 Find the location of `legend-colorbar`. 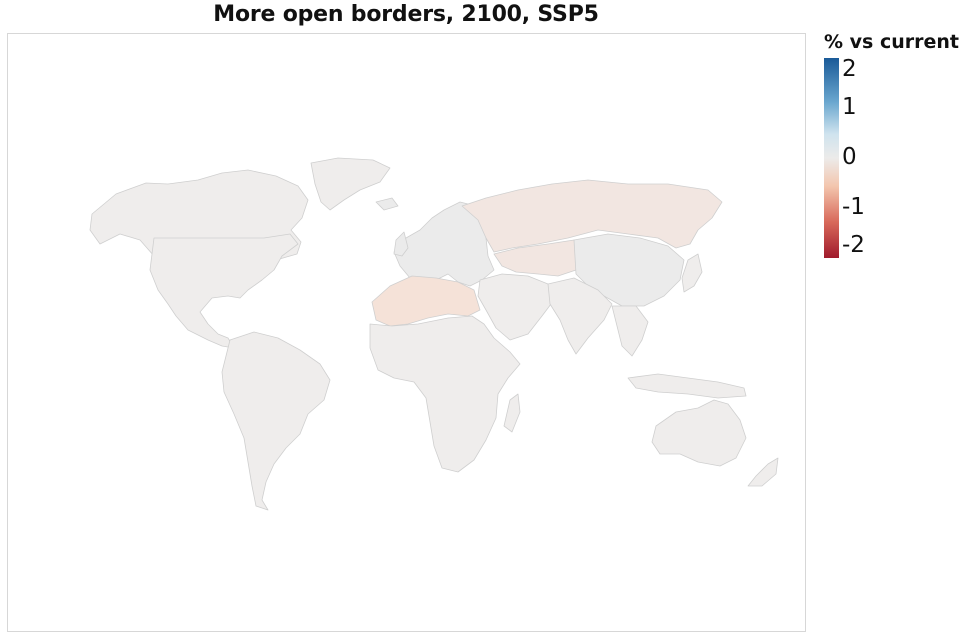

legend-colorbar is located at coordinates (831, 158).